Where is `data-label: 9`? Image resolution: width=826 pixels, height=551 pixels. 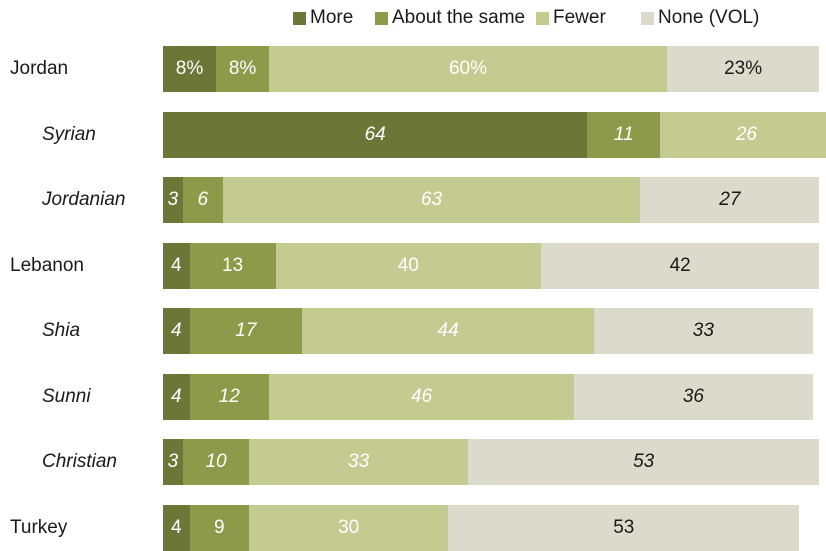
data-label: 9 is located at coordinates (219, 527).